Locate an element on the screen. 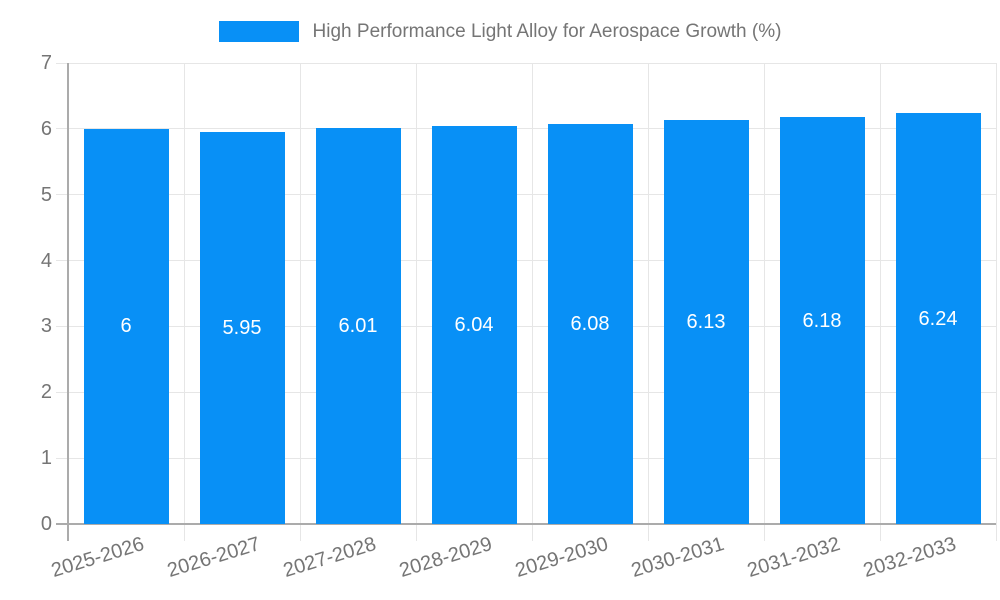 The image size is (1000, 600). y-axis-tick-label: 4 is located at coordinates (46, 260).